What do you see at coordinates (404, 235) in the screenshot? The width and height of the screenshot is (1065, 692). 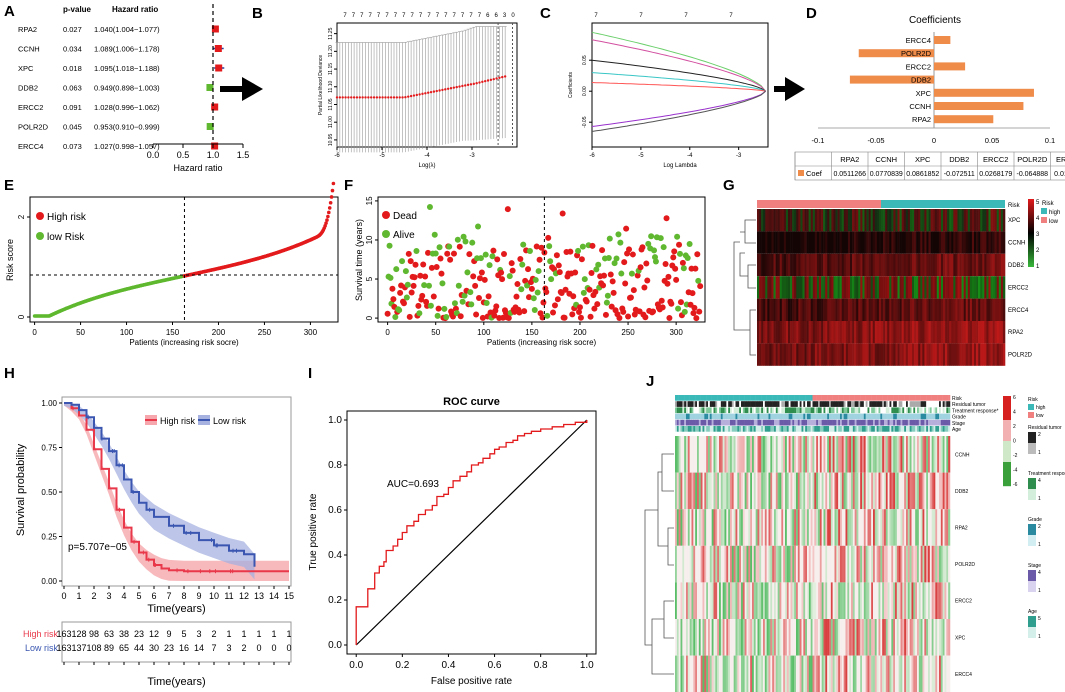 I see `legend-label-alive: Alive` at bounding box center [404, 235].